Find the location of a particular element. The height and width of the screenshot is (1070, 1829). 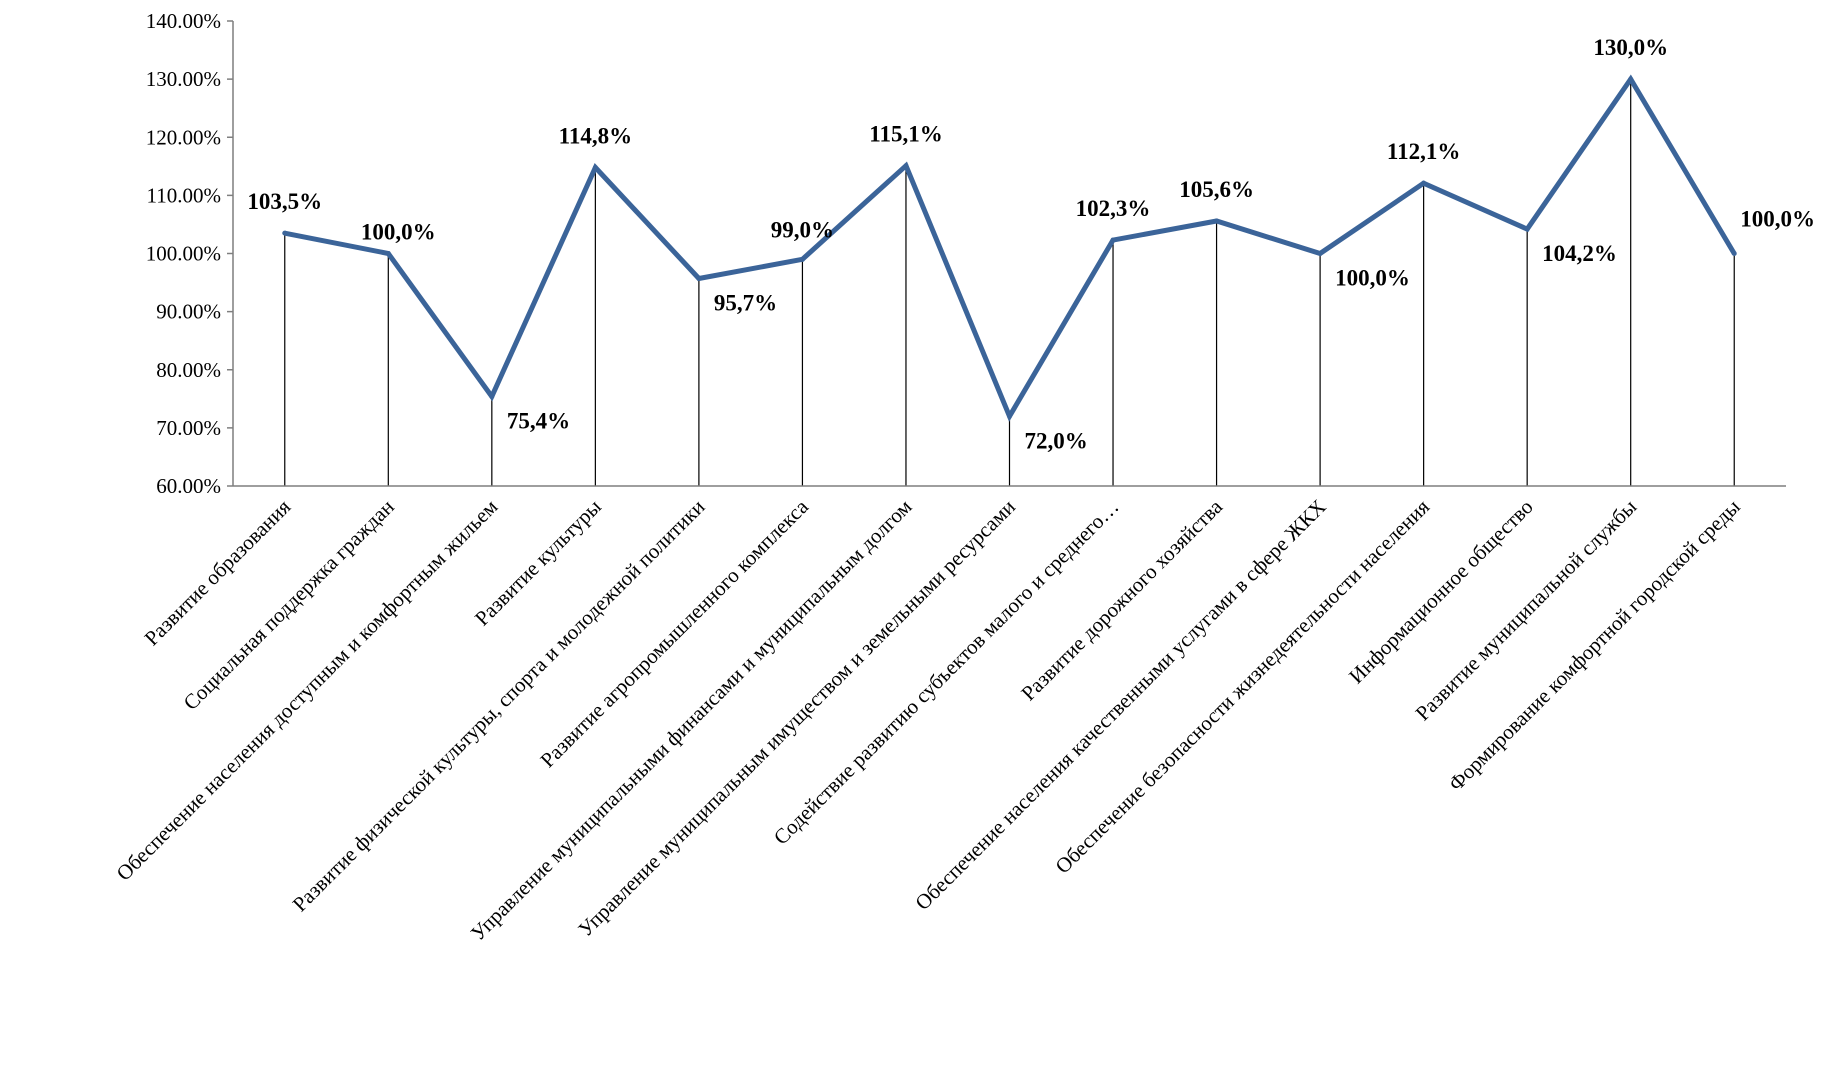

data-label: 103,5% is located at coordinates (284, 201).